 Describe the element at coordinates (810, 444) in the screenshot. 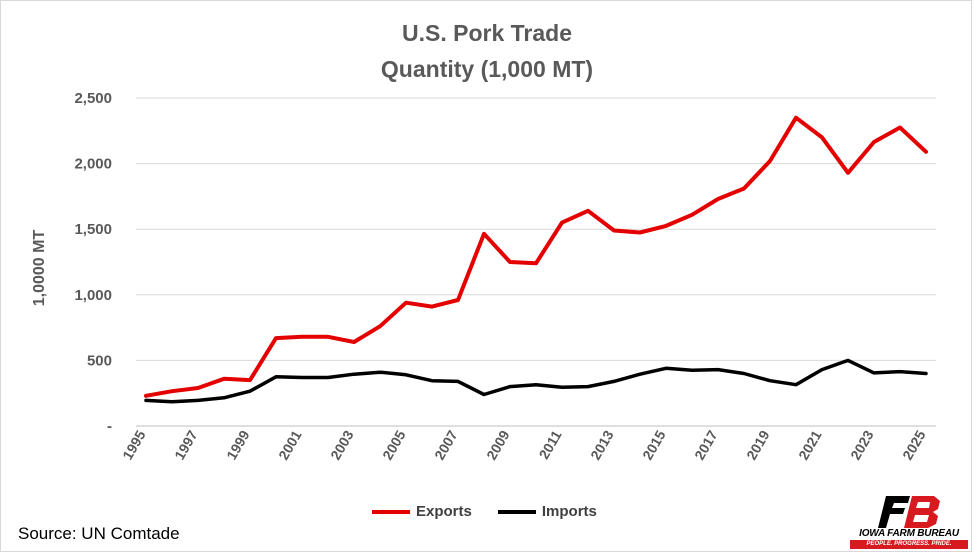

I see `x-tick-label: 2021` at that location.